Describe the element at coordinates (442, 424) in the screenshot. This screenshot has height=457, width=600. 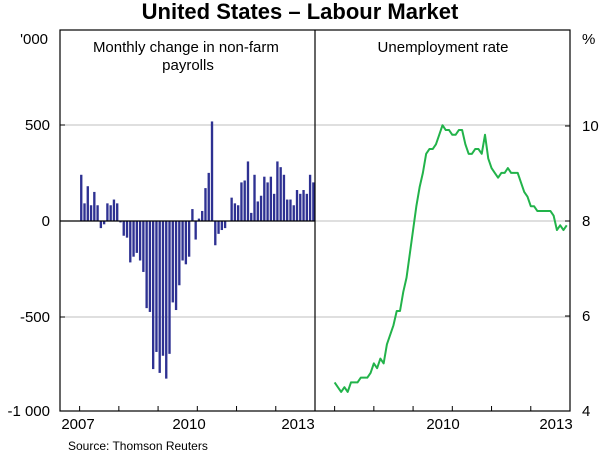
I see `xtick-label-2010-right: 2010` at that location.